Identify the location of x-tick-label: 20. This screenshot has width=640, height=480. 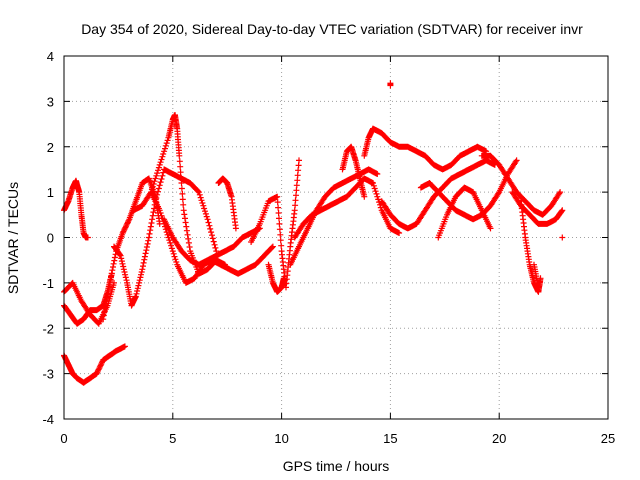
(499, 438).